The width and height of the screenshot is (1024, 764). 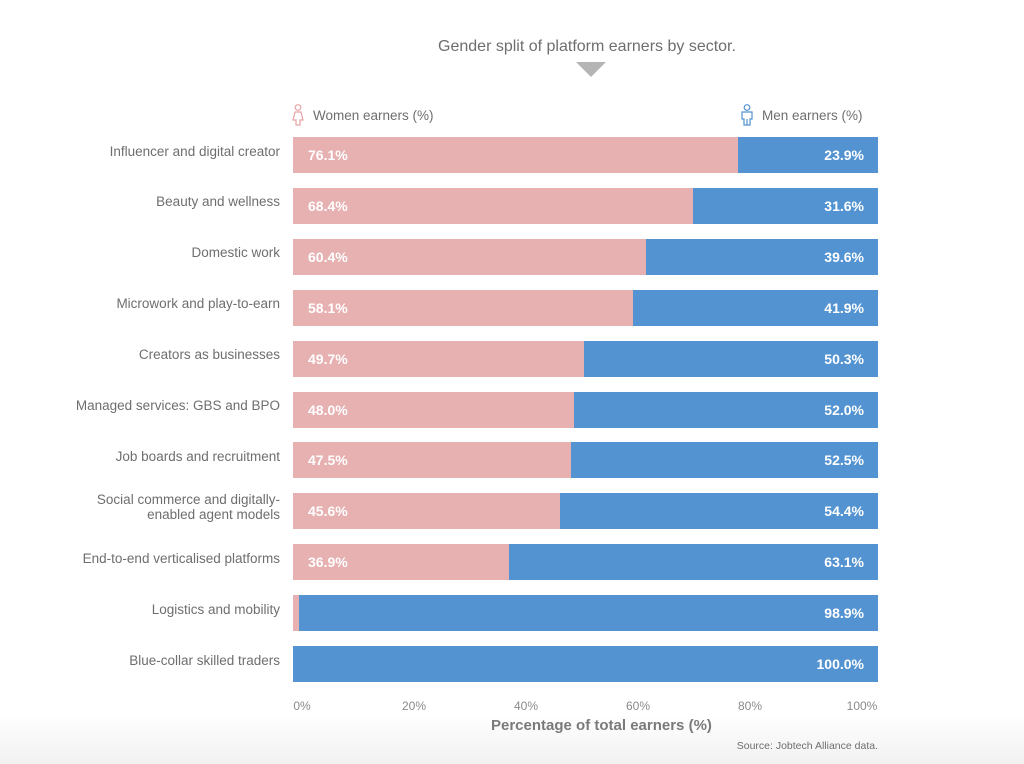 What do you see at coordinates (181, 558) in the screenshot?
I see `category-label-line: End-to-end verticalised platforms` at bounding box center [181, 558].